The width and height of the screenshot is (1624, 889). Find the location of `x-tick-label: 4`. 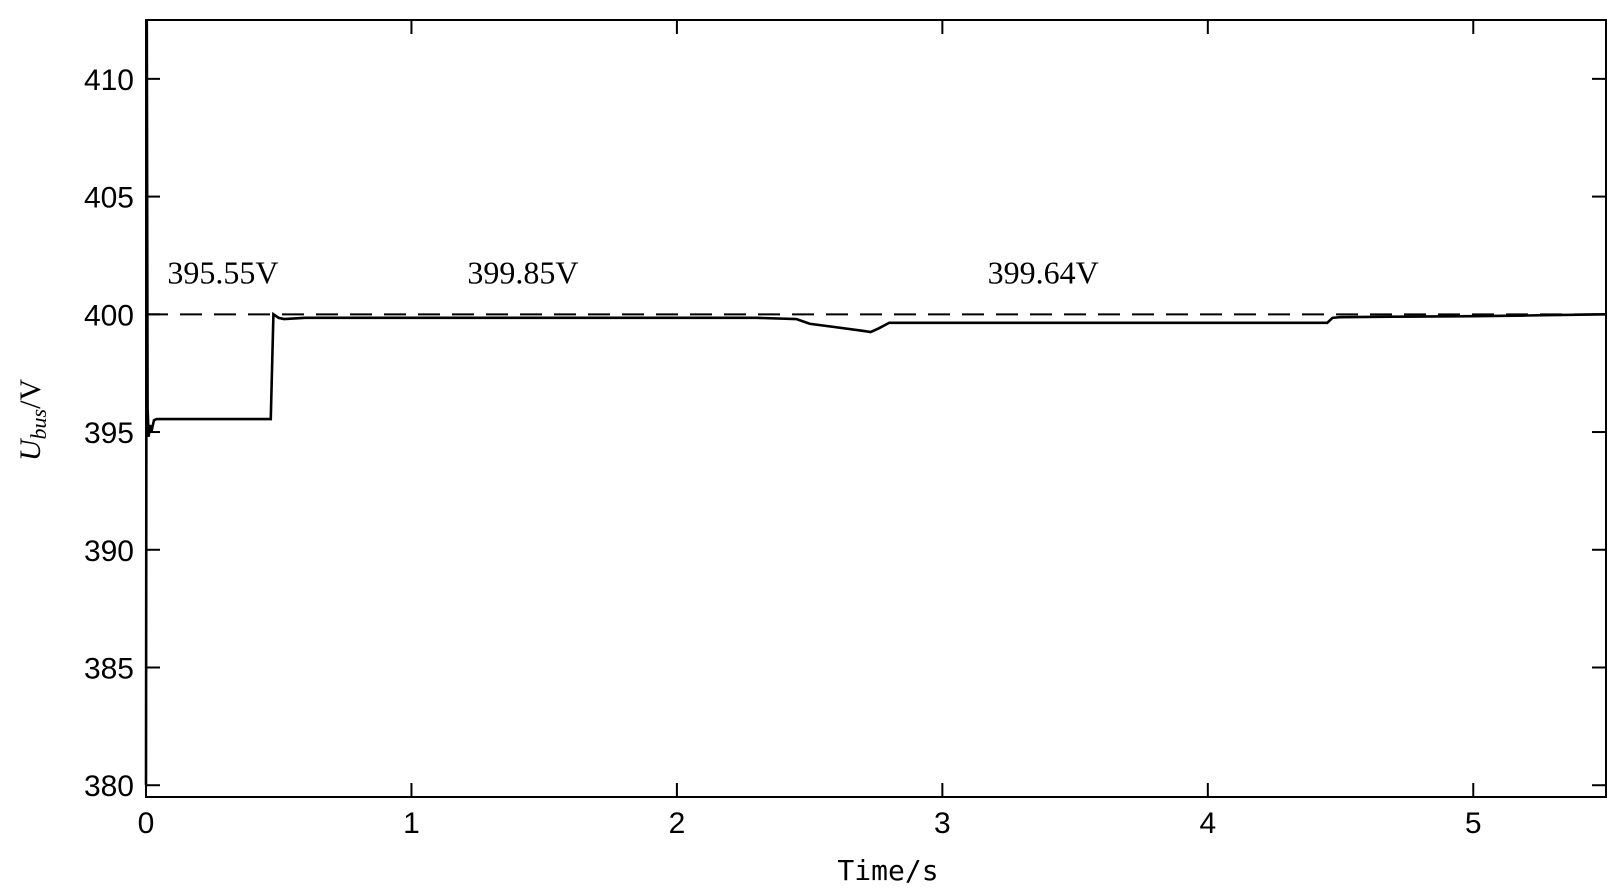

x-tick-label: 4 is located at coordinates (1207, 823).